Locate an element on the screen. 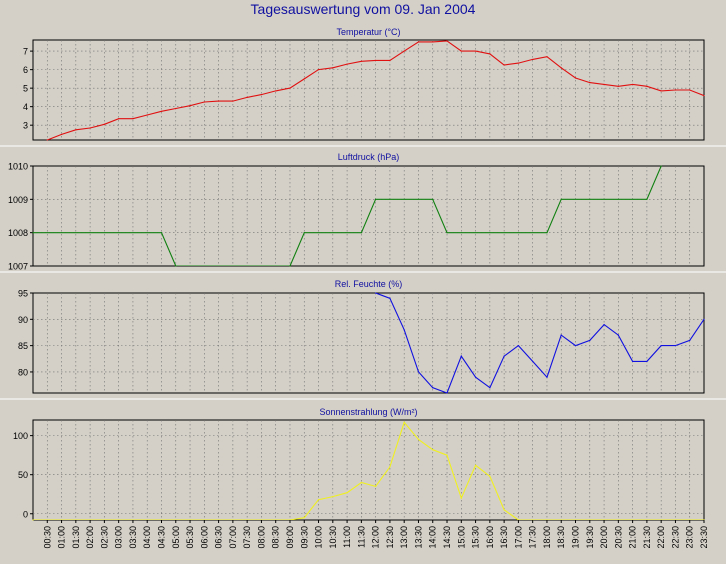 The image size is (726, 564). y-tick-label: 1010 is located at coordinates (18, 167).